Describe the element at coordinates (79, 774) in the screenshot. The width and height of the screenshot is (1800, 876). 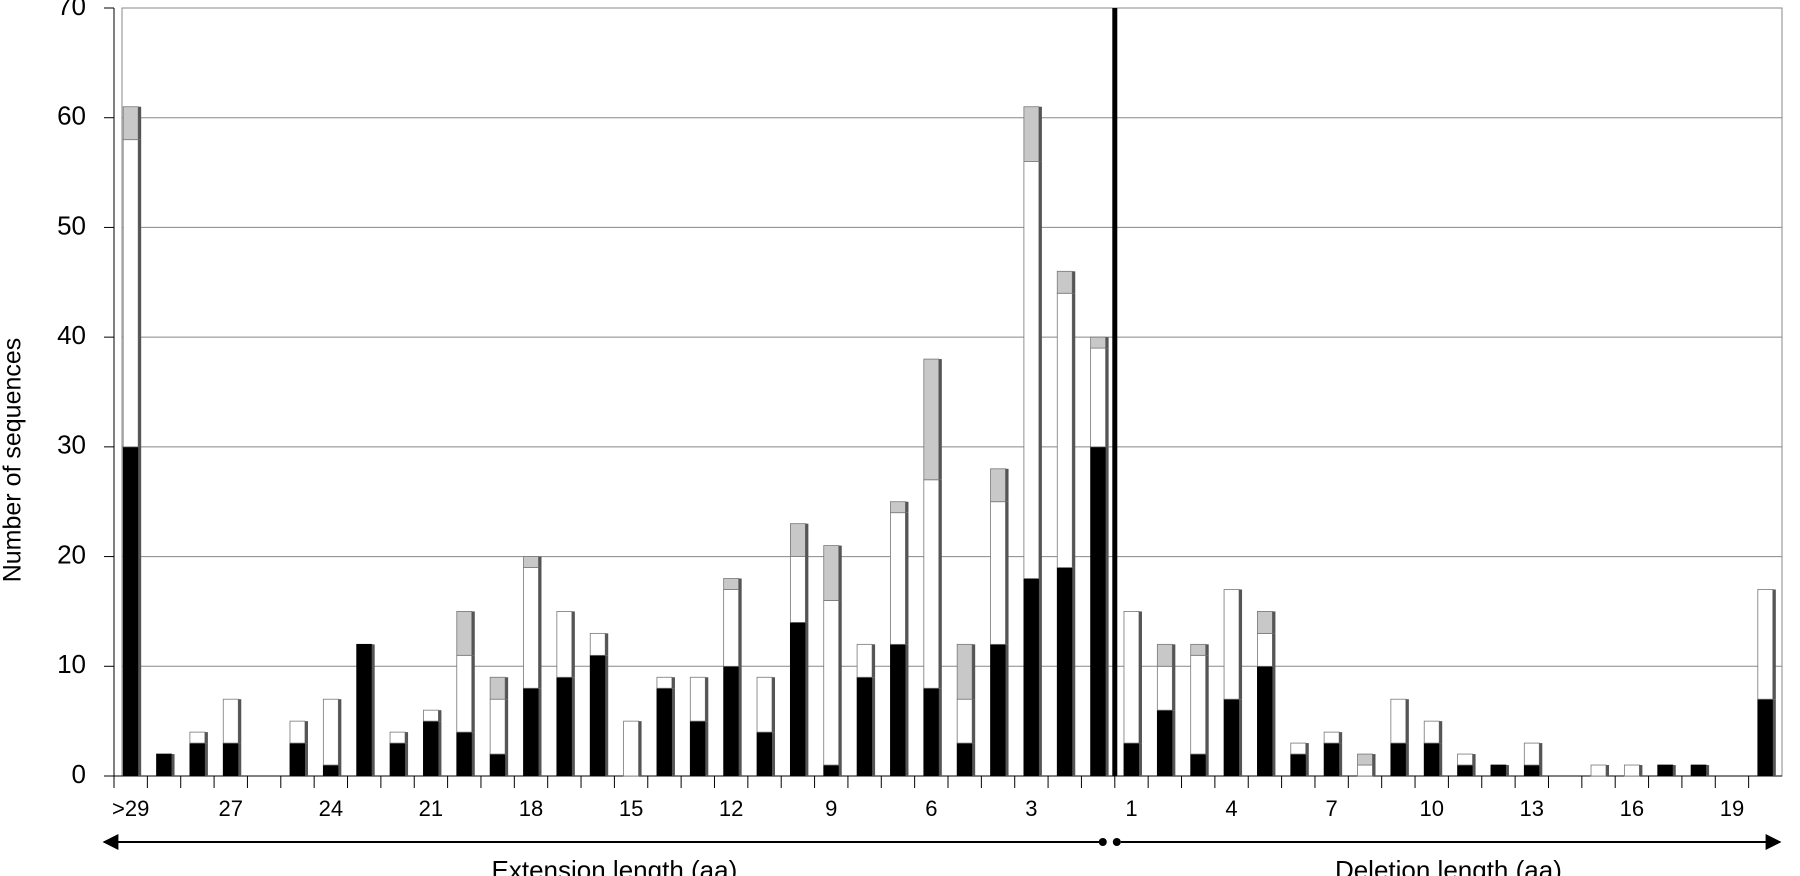
I see `y-tick-label: 0` at that location.